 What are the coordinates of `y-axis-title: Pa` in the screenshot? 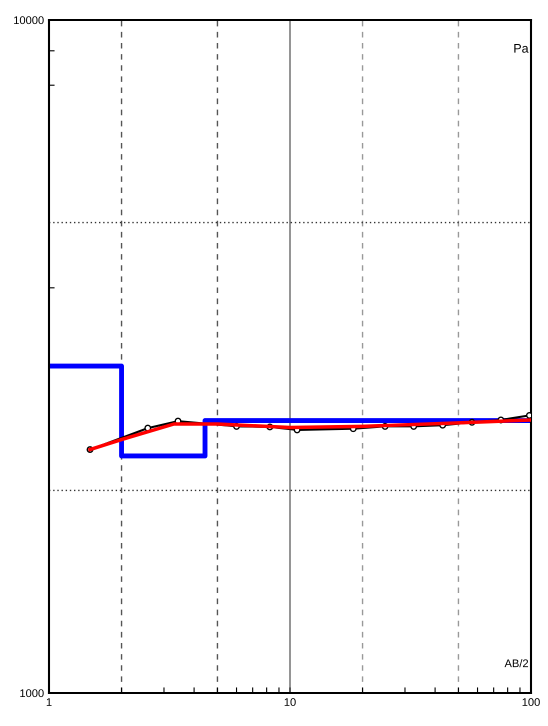 It's located at (521, 48).